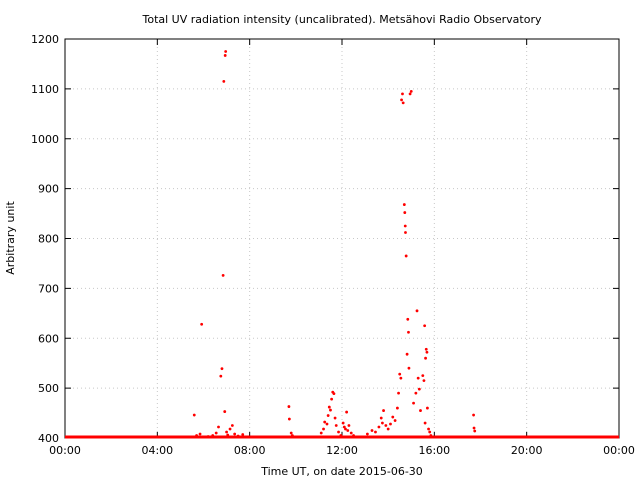  I want to click on x-tick-label: 00:00, so click(619, 450).